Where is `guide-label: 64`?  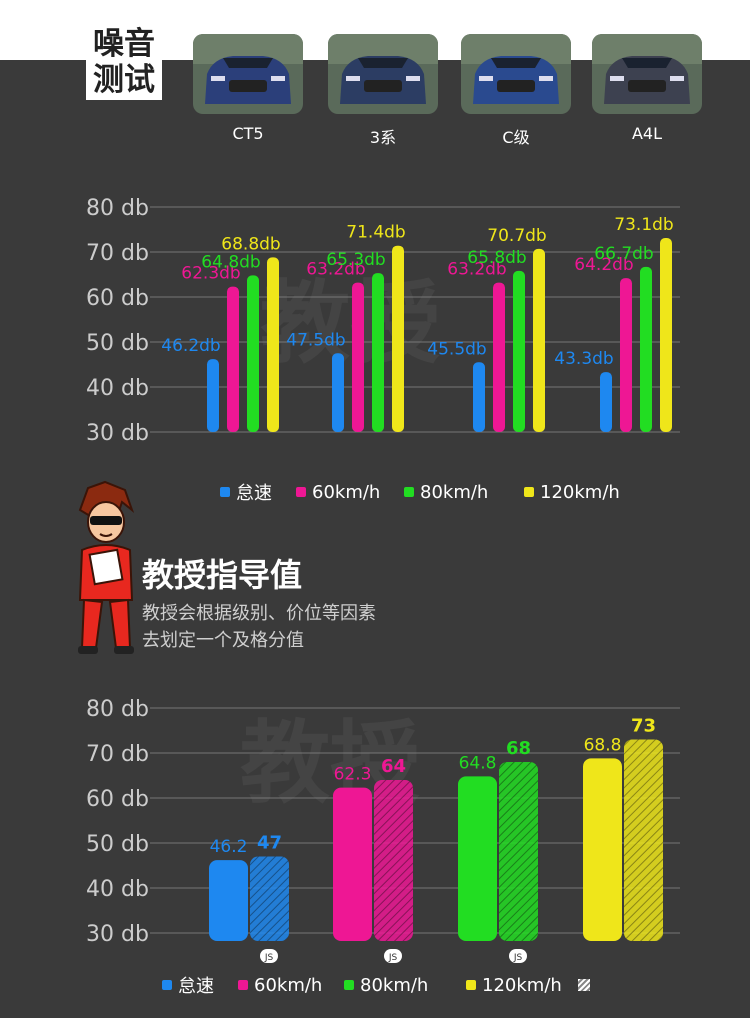
guide-label: 64 is located at coordinates (393, 766).